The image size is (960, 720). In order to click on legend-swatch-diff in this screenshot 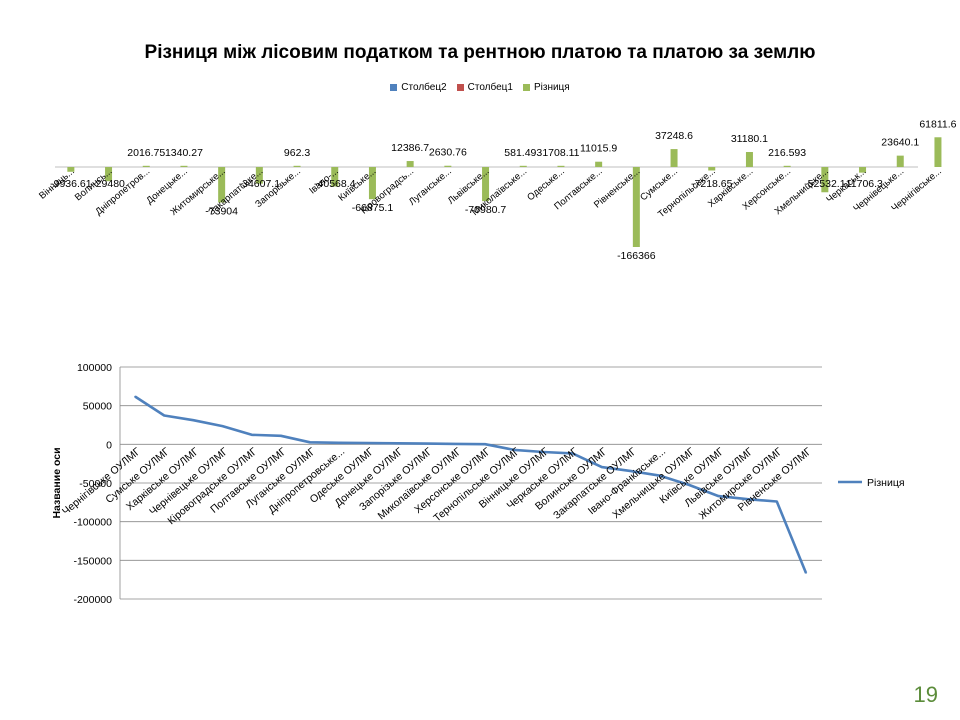, I will do `click(526, 87)`.